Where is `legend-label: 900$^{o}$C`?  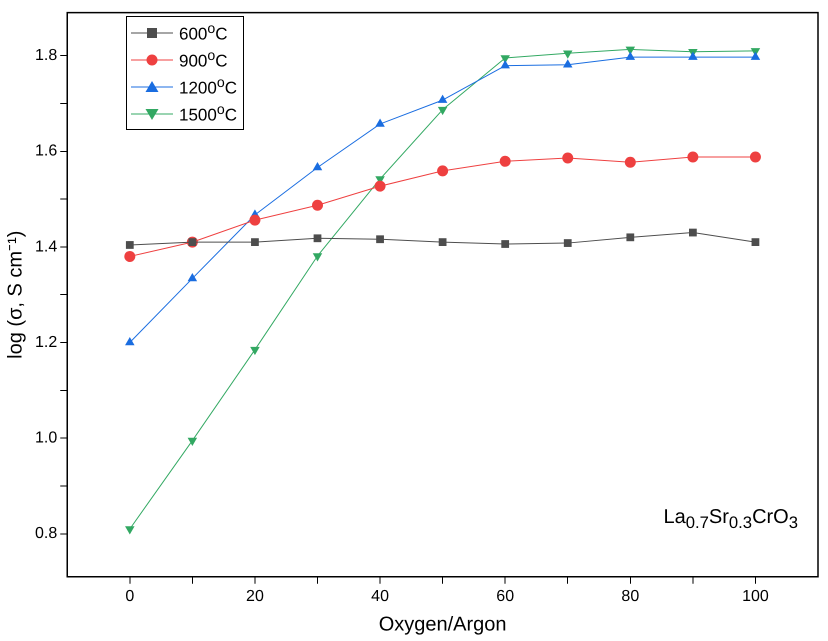
legend-label: 900$^{o}$C is located at coordinates (203, 60).